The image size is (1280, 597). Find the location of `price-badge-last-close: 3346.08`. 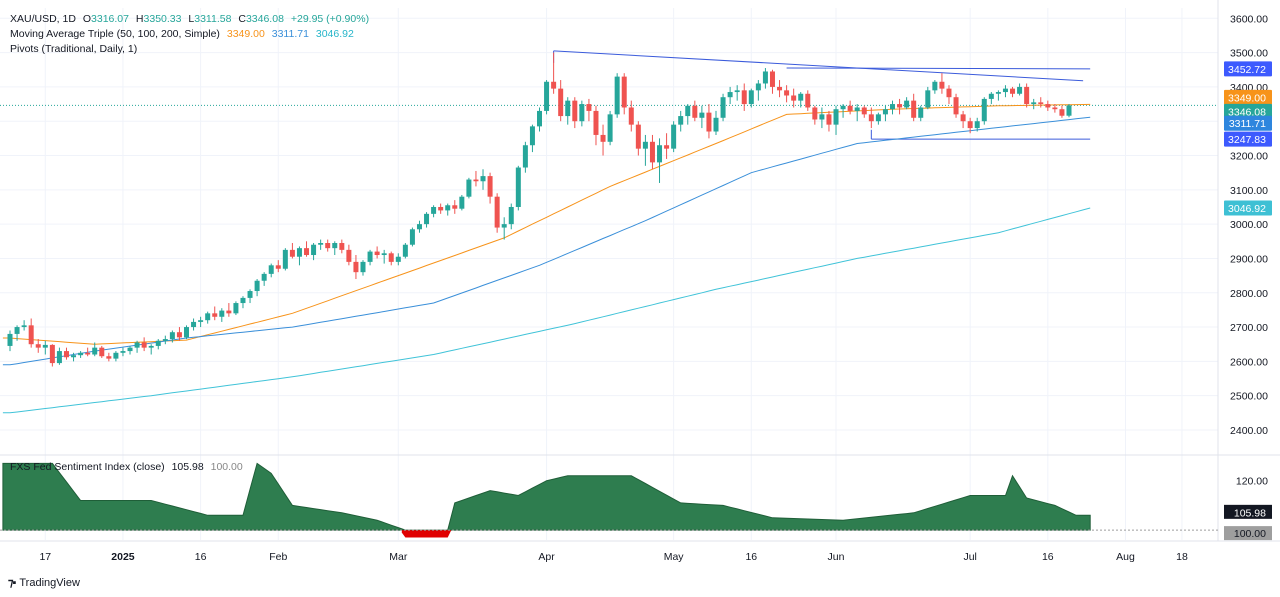

price-badge-last-close: 3346.08 is located at coordinates (1248, 111).